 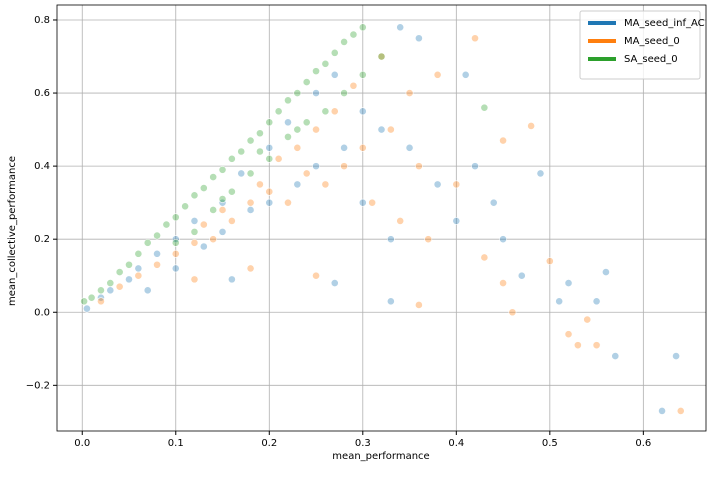 What do you see at coordinates (12, 231) in the screenshot?
I see `y-axis-label: mean_collective_performance` at bounding box center [12, 231].